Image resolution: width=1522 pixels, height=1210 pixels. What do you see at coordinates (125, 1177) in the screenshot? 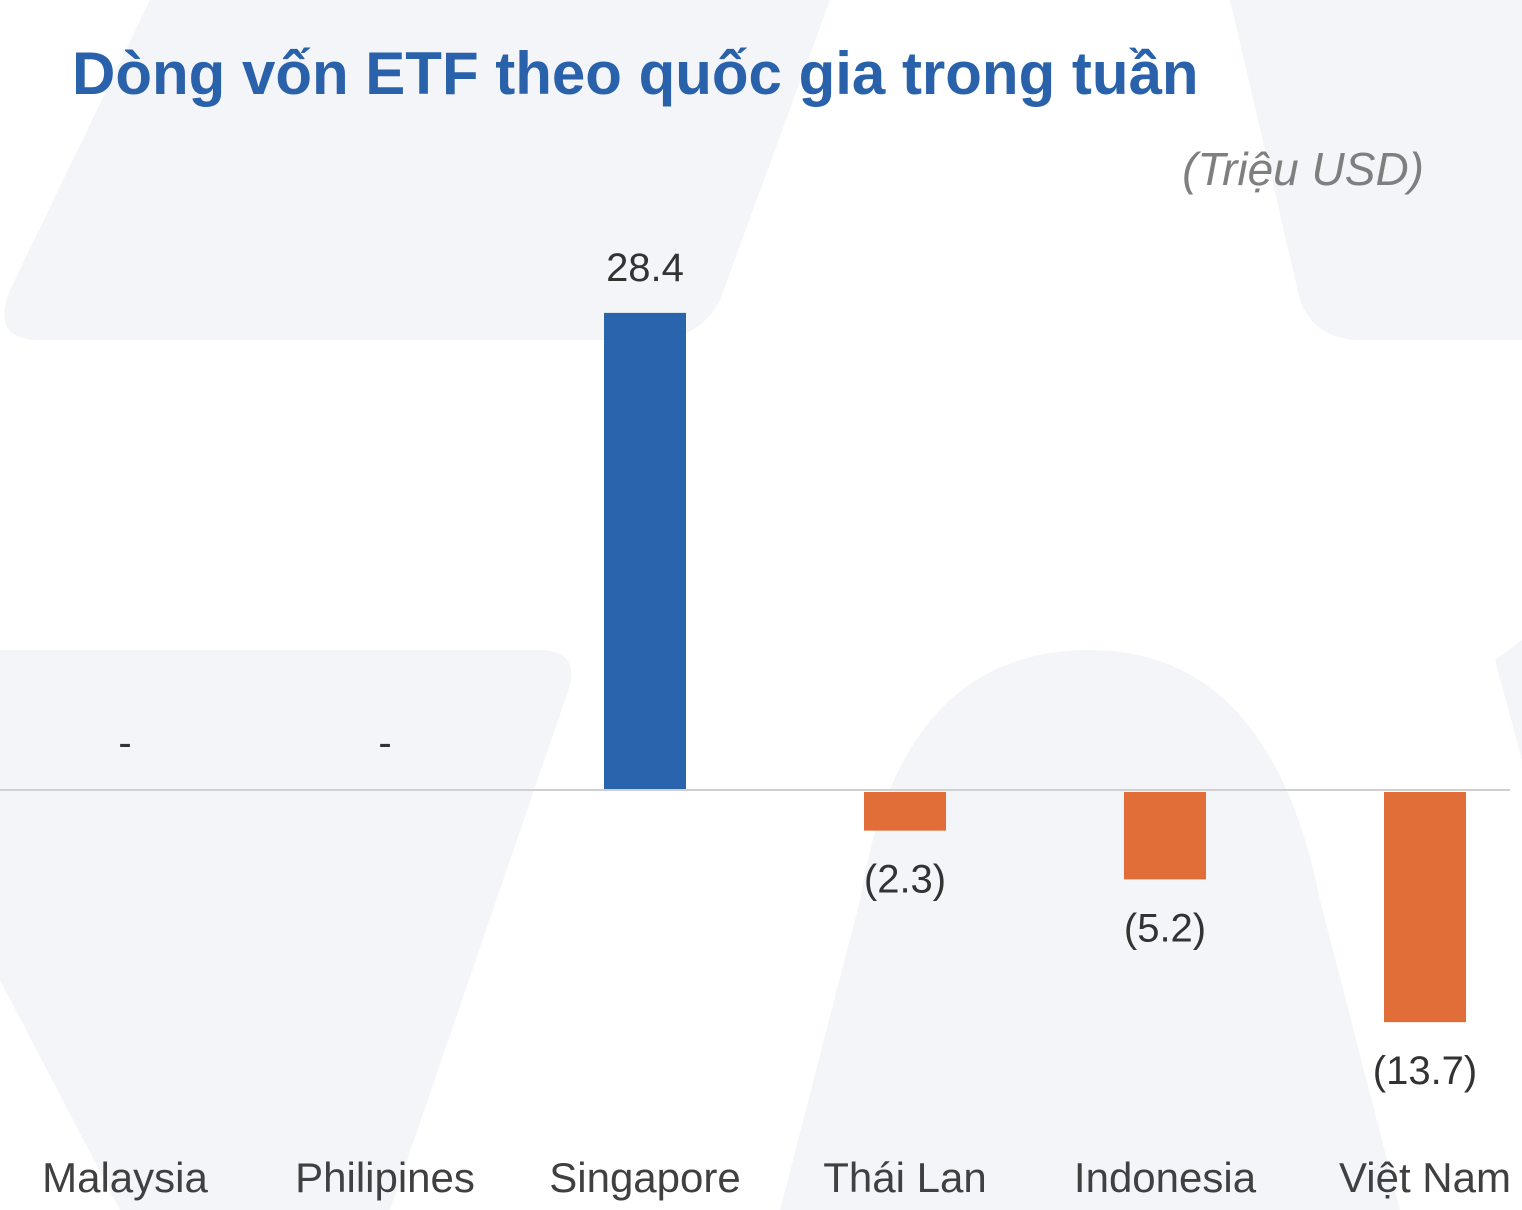
I see `category-label-malaysia: Malaysia` at bounding box center [125, 1177].